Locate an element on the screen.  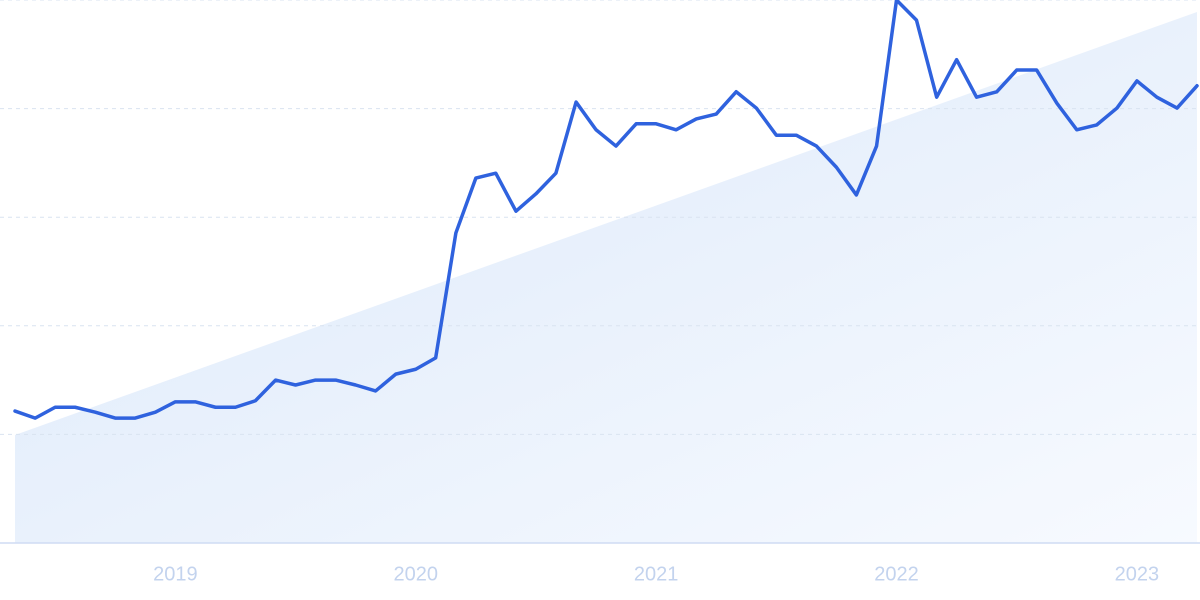
x-tick-label: 2023 is located at coordinates (1137, 574).